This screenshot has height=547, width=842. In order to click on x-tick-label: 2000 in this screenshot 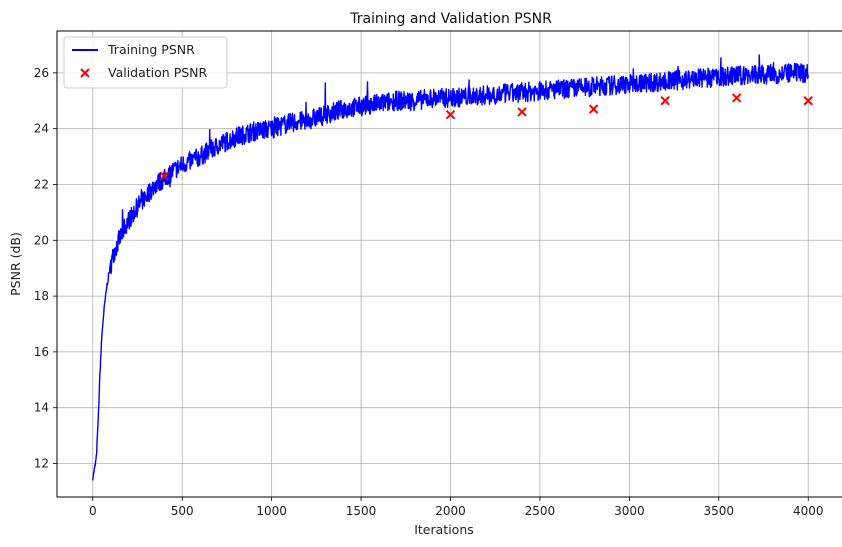, I will do `click(450, 511)`.